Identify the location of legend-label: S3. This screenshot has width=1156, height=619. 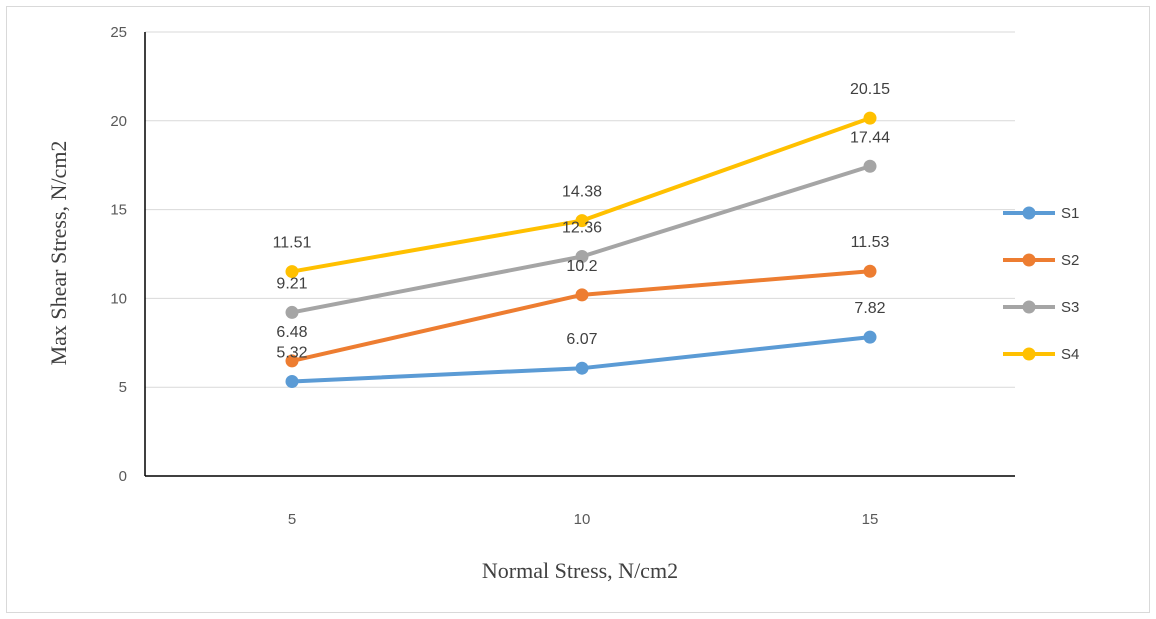
(1070, 307).